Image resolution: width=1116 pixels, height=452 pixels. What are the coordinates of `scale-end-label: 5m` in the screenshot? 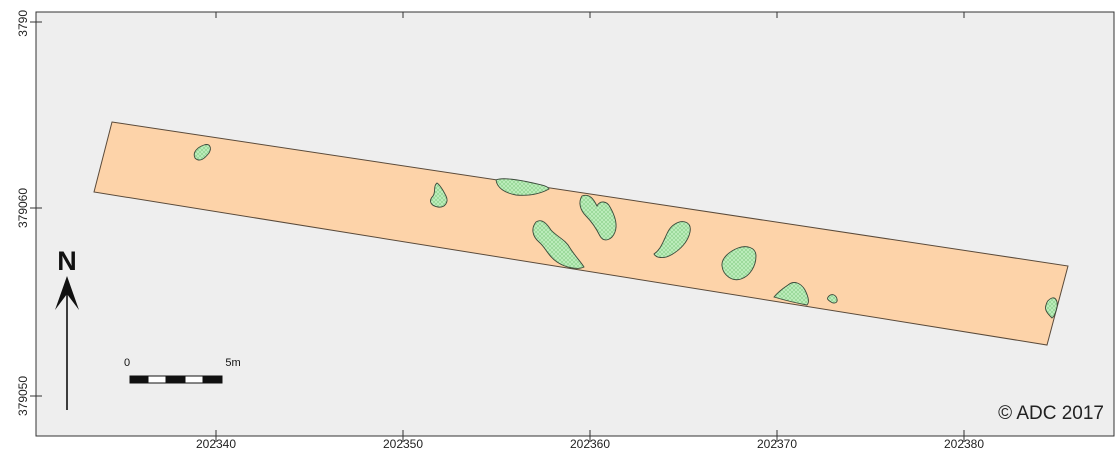 It's located at (232, 363).